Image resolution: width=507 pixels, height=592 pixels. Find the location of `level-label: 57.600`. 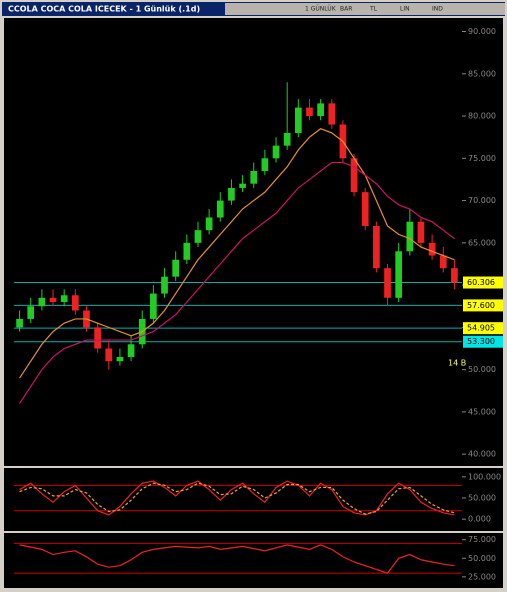

level-label: 57.600 is located at coordinates (481, 305).